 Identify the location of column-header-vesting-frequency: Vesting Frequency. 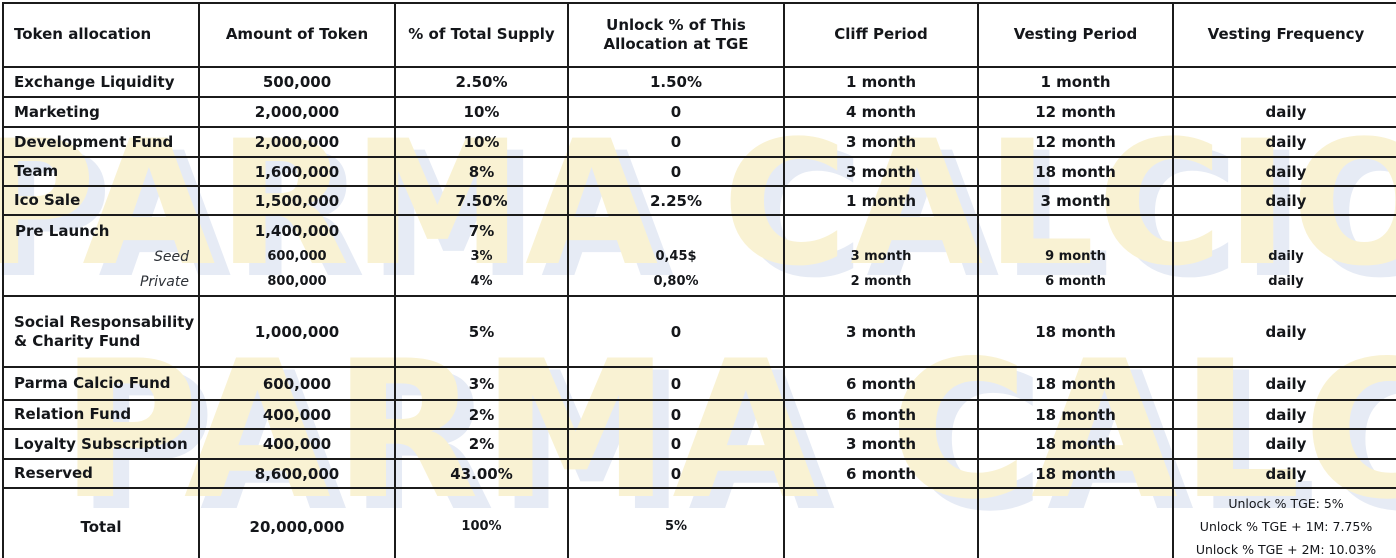
(1284, 35).